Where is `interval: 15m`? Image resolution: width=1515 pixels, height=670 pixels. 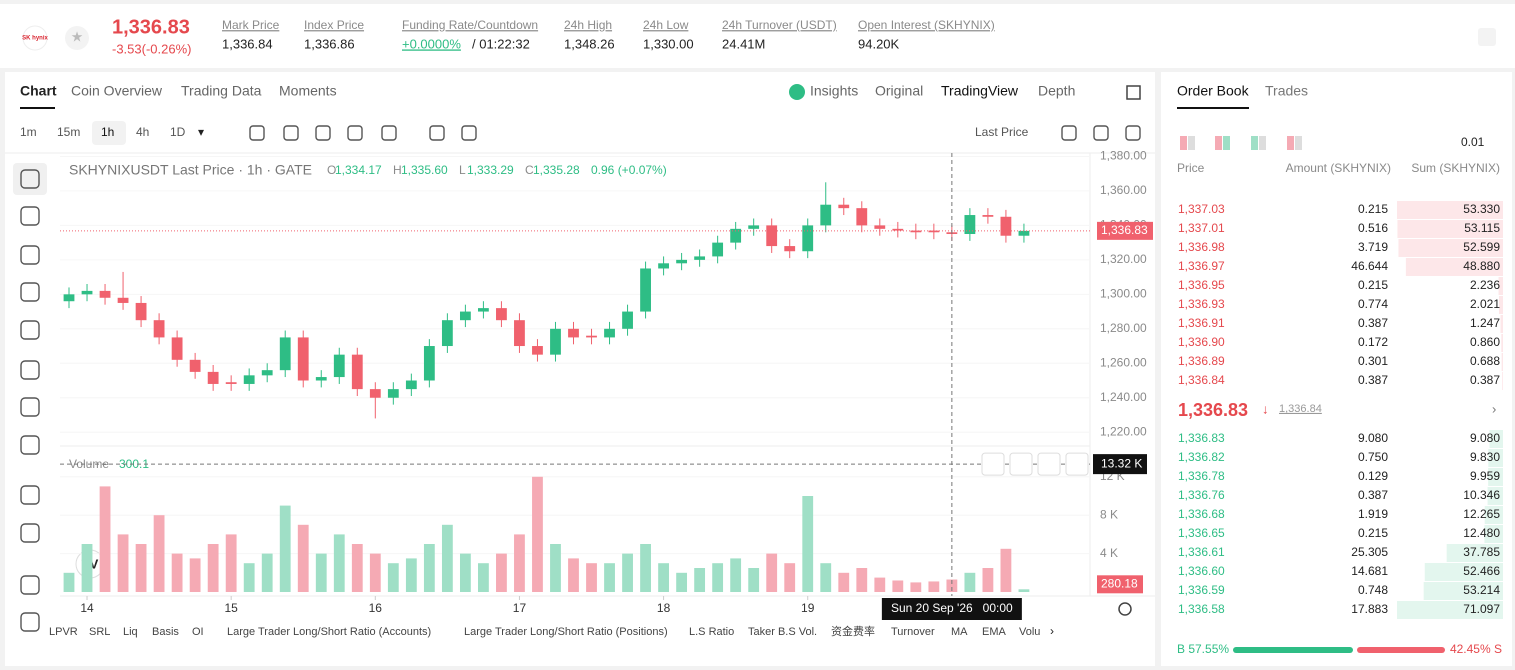 interval: 15m is located at coordinates (68, 132).